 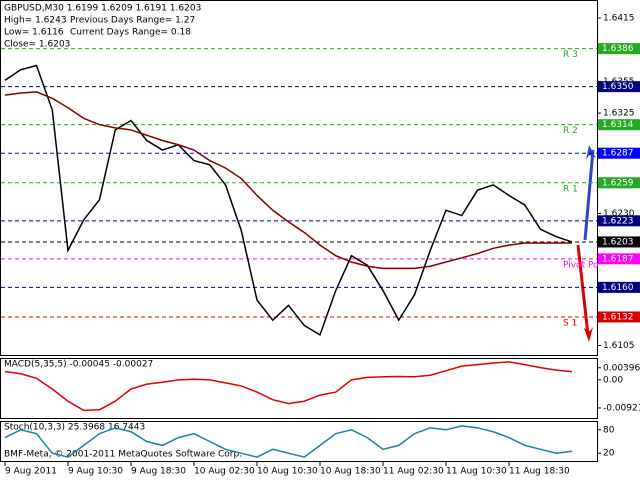 What do you see at coordinates (621, 368) in the screenshot?
I see `y-tick-label: 0.00396` at bounding box center [621, 368].